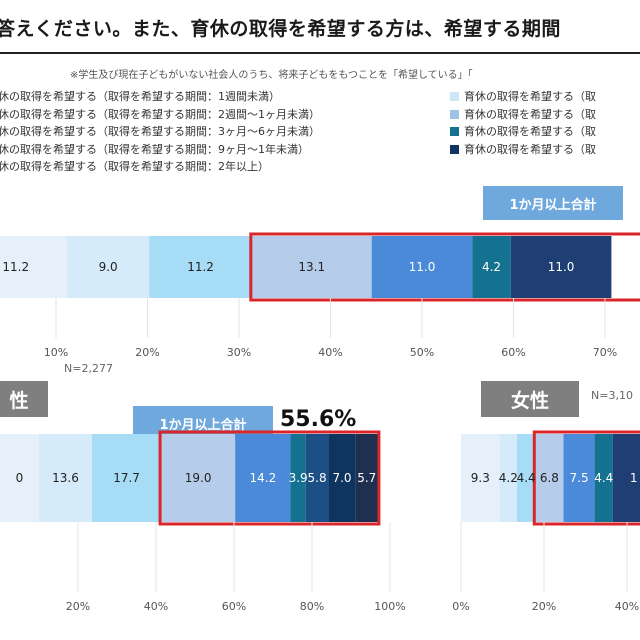  What do you see at coordinates (88, 368) in the screenshot?
I see `male-n-label: N=2,277` at bounding box center [88, 368].